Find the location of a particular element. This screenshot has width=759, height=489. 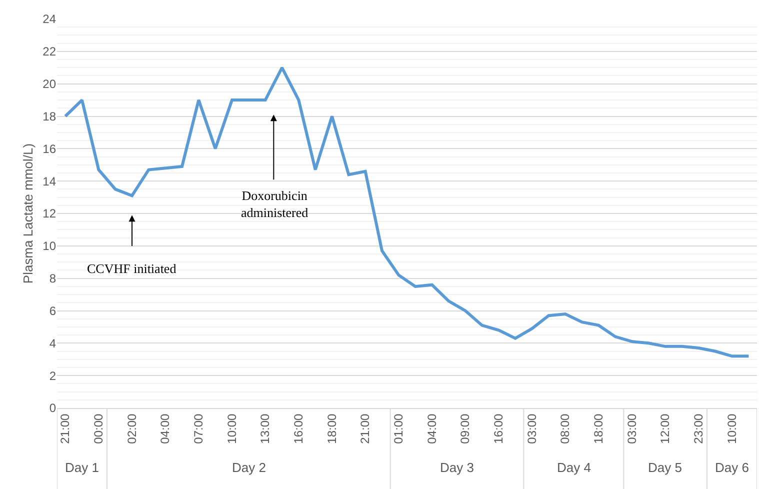

text: Day 1 is located at coordinates (82, 467).